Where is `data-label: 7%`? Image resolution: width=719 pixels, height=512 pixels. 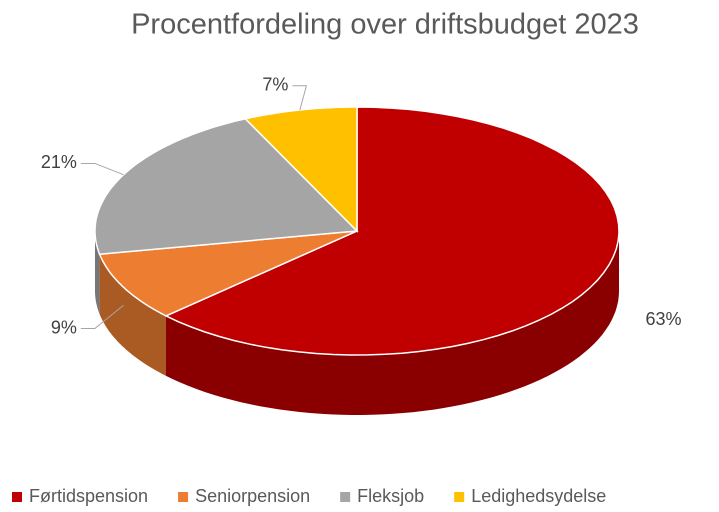
data-label: 7% is located at coordinates (275, 85).